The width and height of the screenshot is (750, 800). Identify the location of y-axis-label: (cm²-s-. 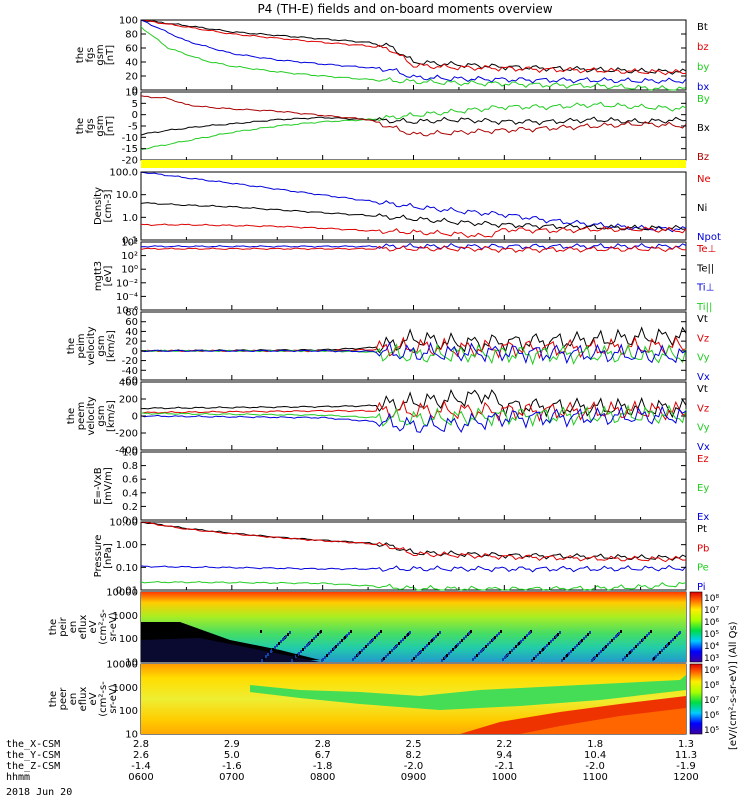
(103, 627).